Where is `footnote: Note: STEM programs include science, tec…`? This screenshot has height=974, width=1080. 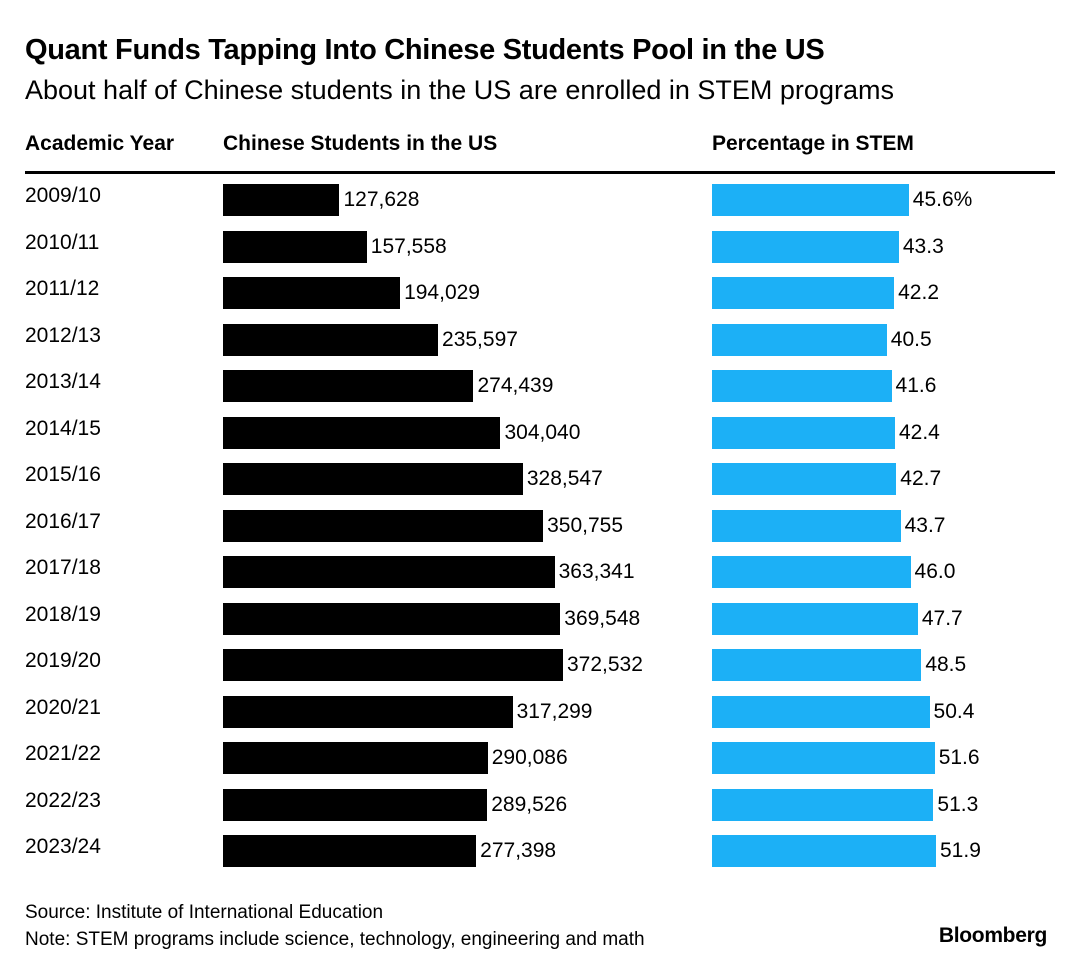 footnote: Note: STEM programs include science, tec… is located at coordinates (335, 939).